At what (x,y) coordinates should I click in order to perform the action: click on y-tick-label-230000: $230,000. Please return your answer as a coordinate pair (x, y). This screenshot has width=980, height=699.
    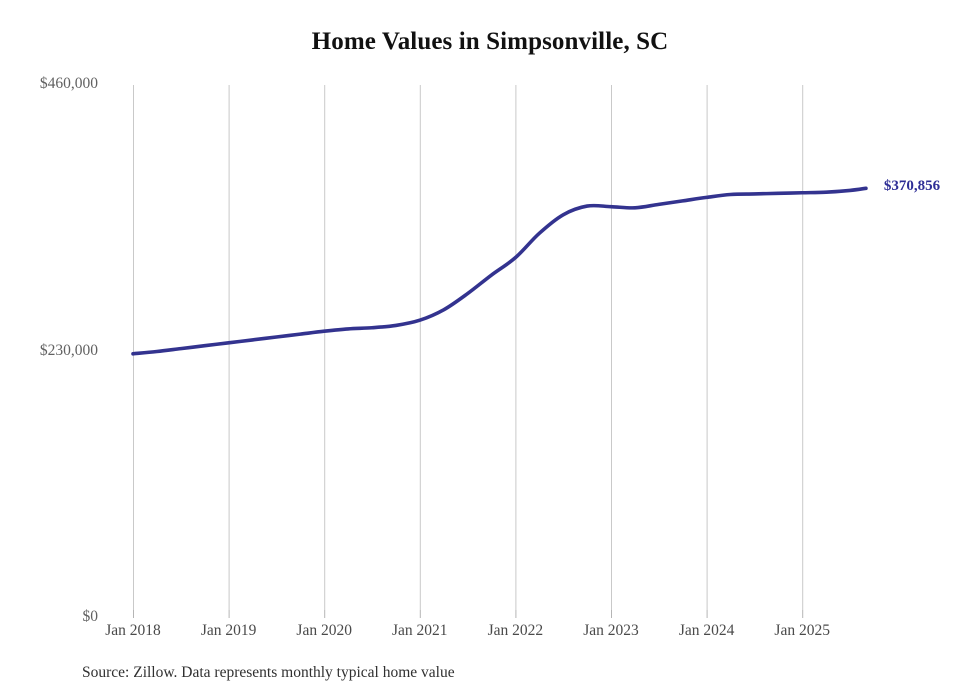
    Looking at the image, I should click on (68, 350).